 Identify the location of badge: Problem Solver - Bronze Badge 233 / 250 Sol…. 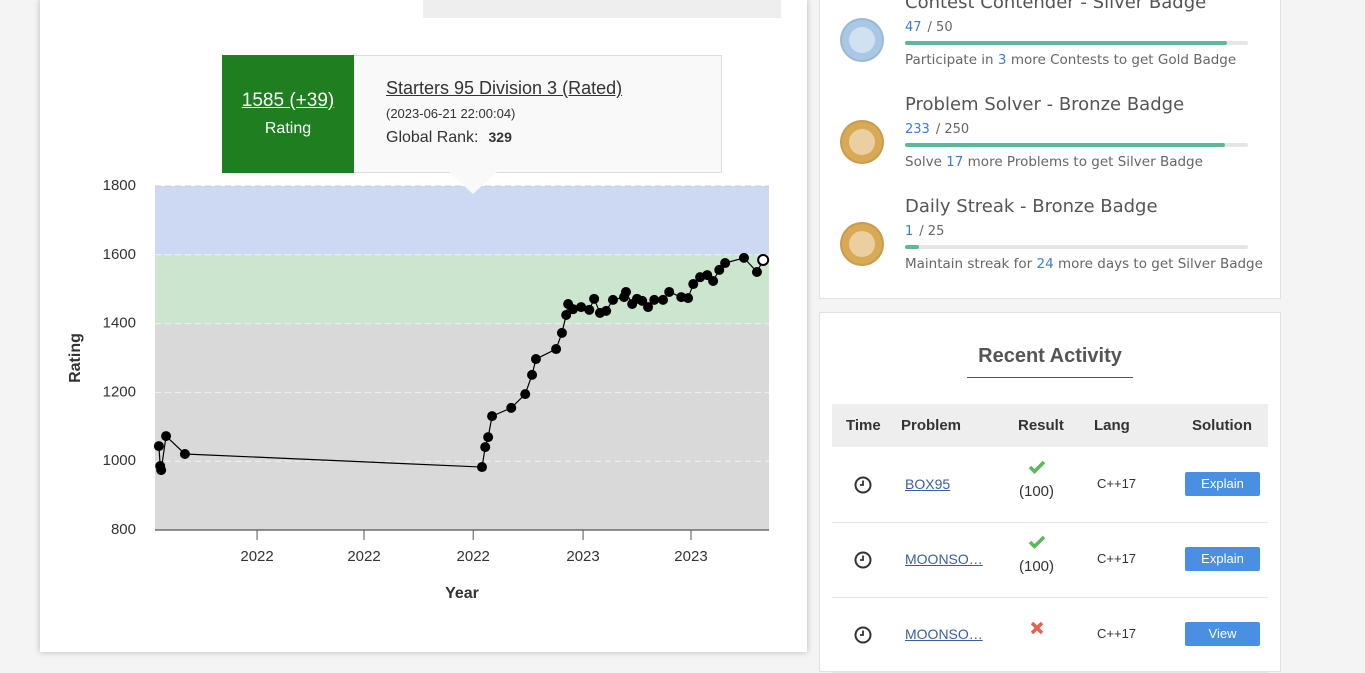
(1050, 148).